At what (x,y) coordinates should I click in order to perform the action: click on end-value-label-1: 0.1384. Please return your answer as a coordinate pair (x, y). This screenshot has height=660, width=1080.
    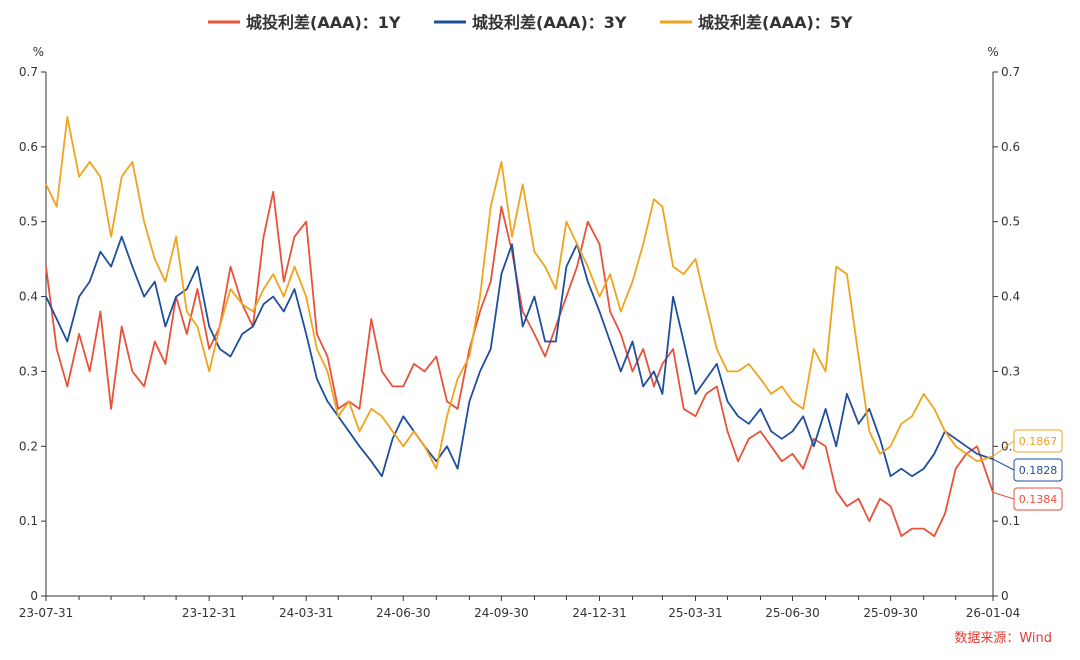
    Looking at the image, I should click on (1038, 499).